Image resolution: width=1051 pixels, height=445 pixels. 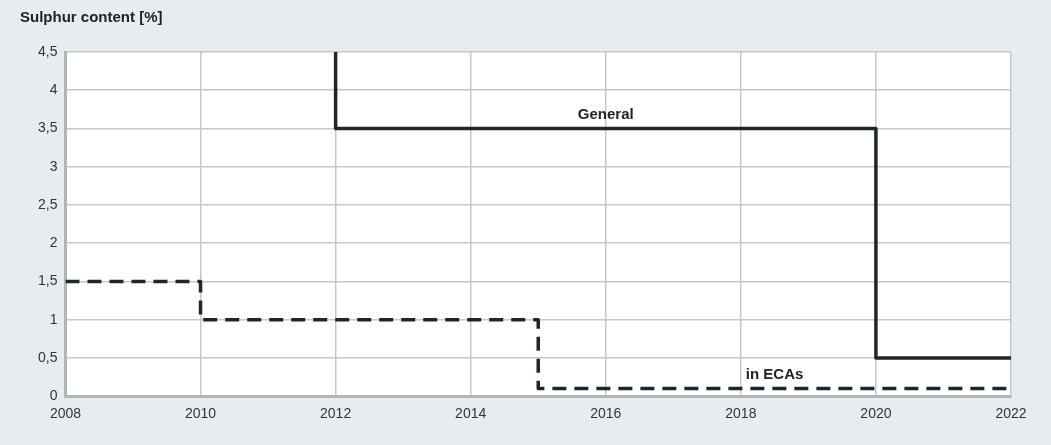 I want to click on x-tick-label: 2010, so click(x=200, y=413).